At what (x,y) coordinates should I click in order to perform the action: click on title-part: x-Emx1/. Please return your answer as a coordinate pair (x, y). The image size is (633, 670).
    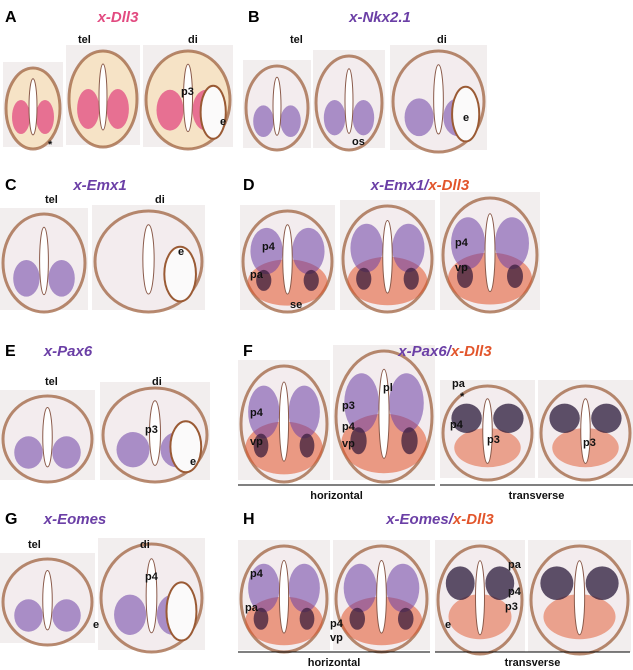
    Looking at the image, I should click on (400, 185).